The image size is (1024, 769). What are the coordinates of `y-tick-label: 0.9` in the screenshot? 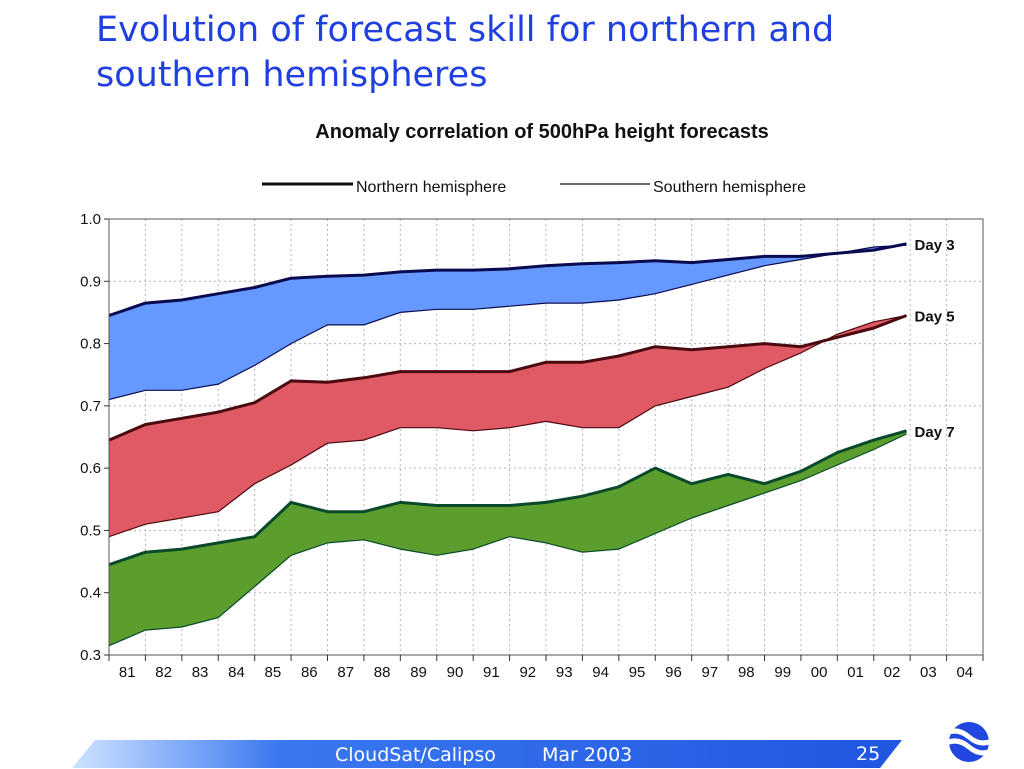 It's located at (90, 281).